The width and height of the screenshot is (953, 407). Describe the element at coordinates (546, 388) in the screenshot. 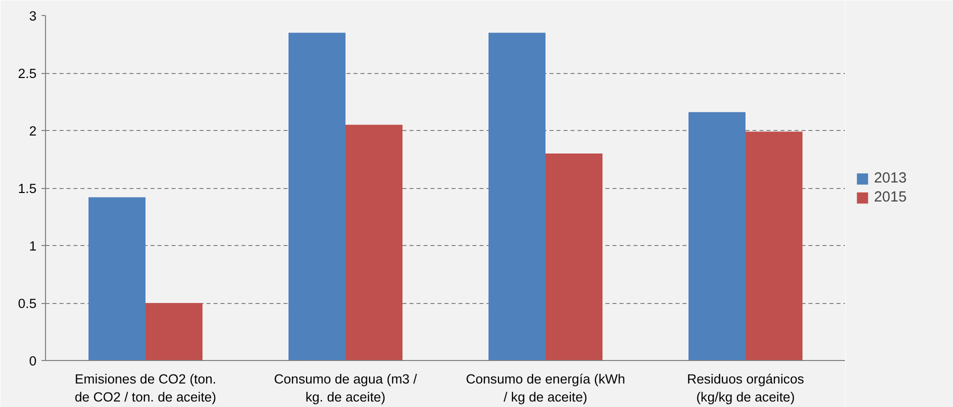

I see `x-tick-label: Consumo de energía (kWh / kg de aceite)` at that location.